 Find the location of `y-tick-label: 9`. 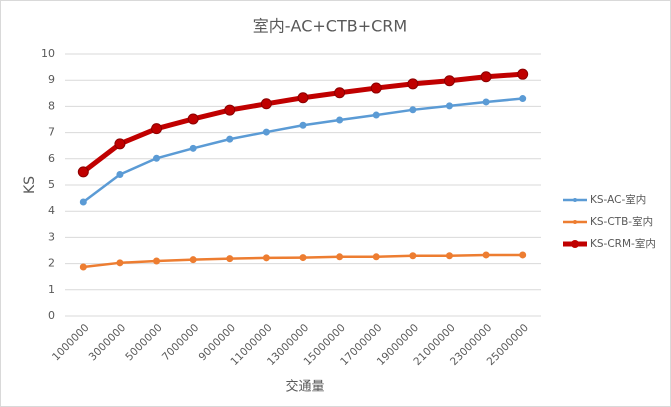

y-tick-label: 9 is located at coordinates (51, 79).